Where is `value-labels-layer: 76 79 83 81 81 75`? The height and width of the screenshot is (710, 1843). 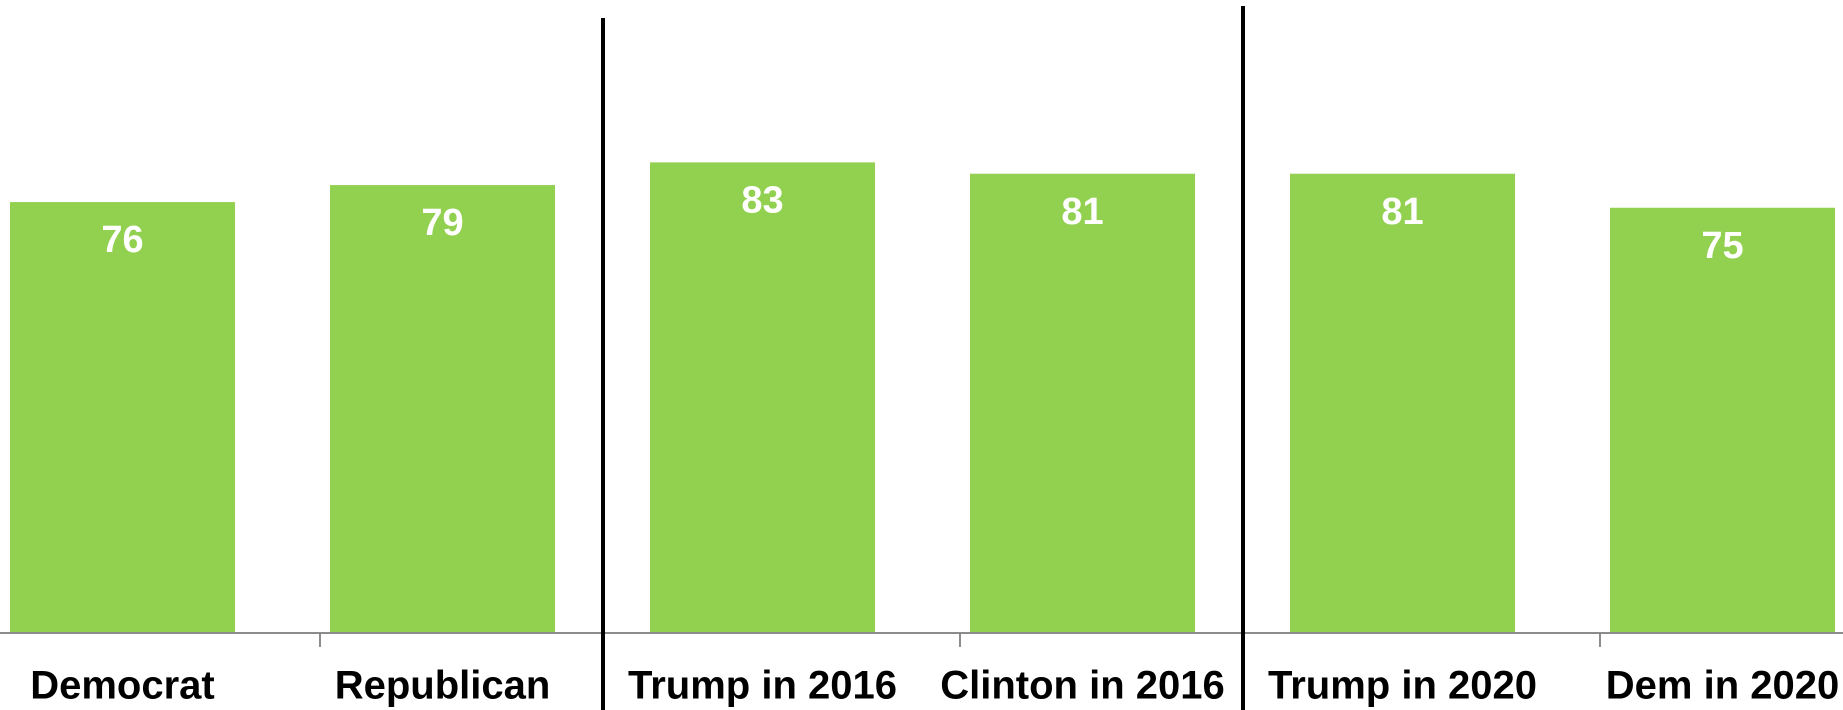
value-labels-layer: 76 79 83 81 81 75 is located at coordinates (922, 222).